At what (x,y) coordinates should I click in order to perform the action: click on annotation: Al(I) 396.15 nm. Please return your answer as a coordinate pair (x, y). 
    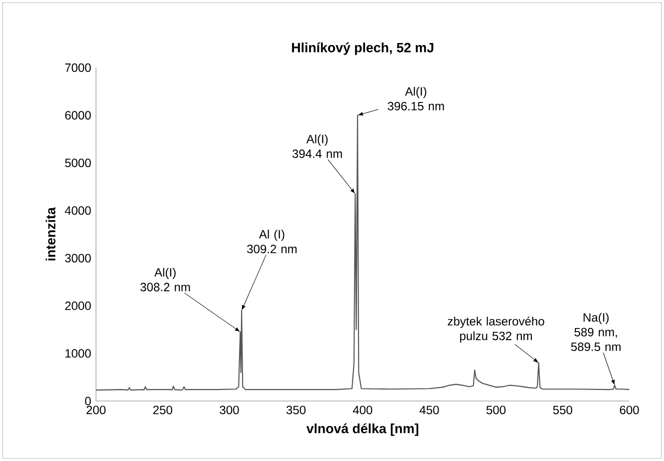
    Looking at the image, I should click on (416, 98).